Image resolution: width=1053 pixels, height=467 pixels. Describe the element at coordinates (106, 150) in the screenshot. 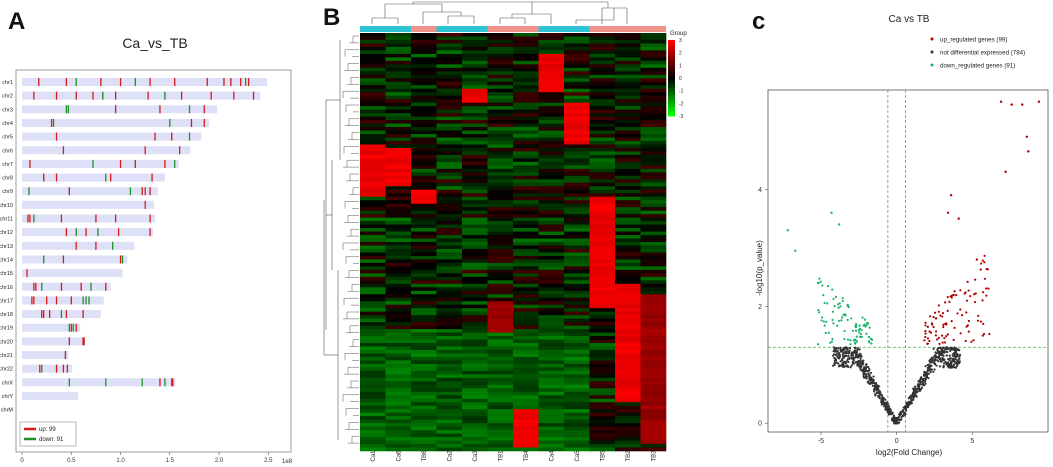

I see `chromosome-band` at that location.